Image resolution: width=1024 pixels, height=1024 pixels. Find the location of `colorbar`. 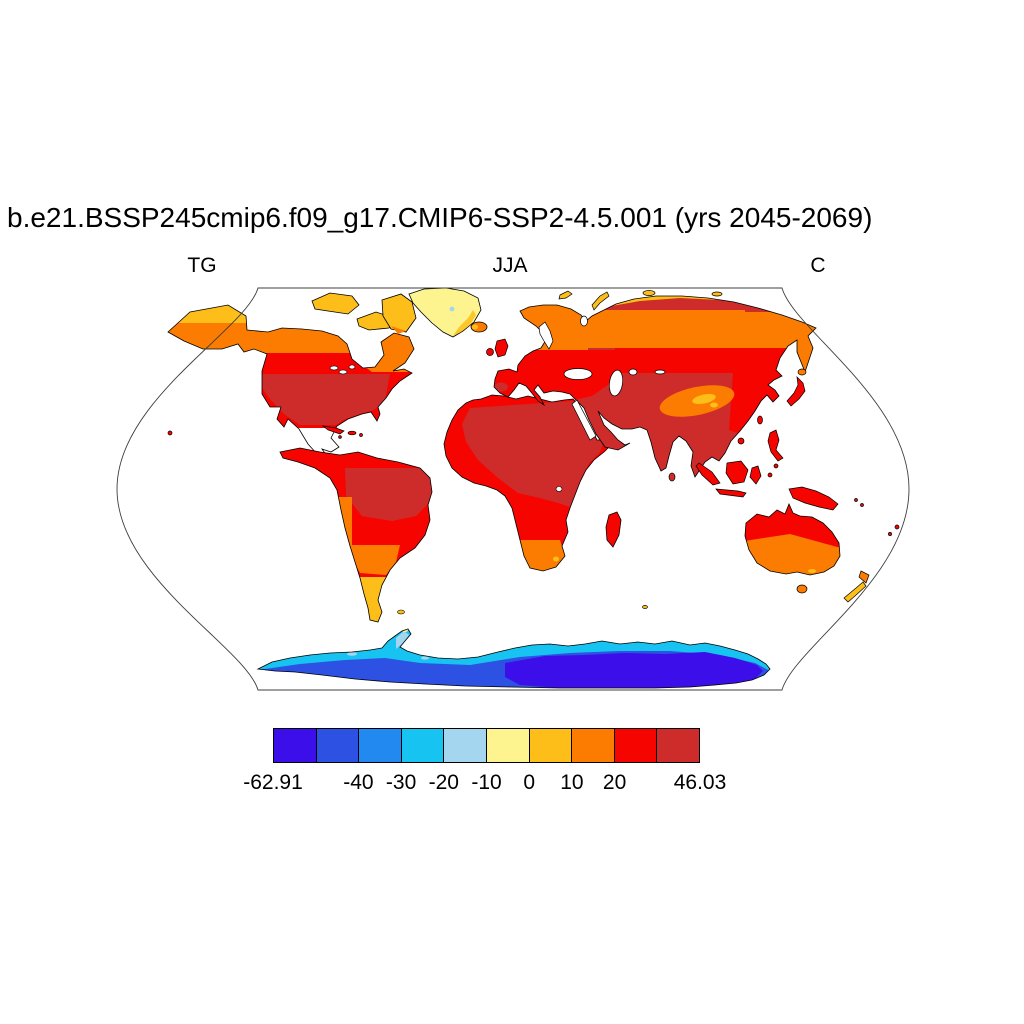

colorbar is located at coordinates (486, 745).